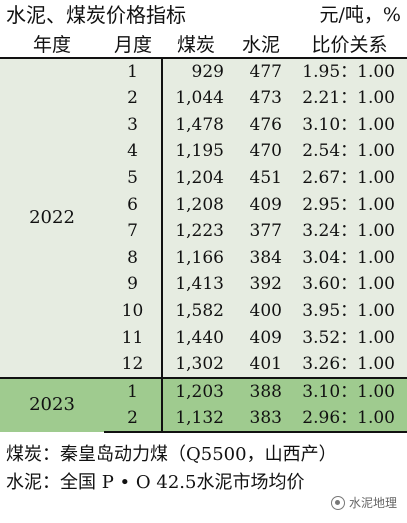 The image size is (407, 523). I want to click on header-row: 年度 月度 煤炭 水泥 比价关系, so click(203, 44).